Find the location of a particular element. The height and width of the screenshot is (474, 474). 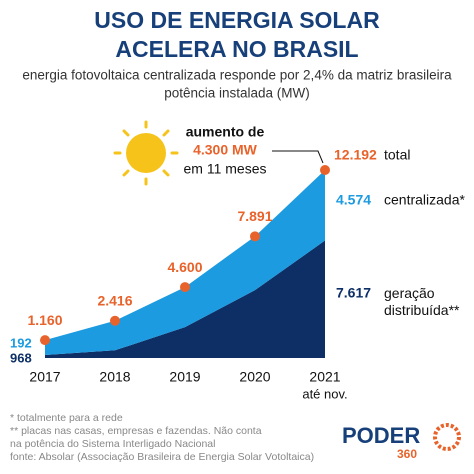

logo: 360 is located at coordinates (407, 454).